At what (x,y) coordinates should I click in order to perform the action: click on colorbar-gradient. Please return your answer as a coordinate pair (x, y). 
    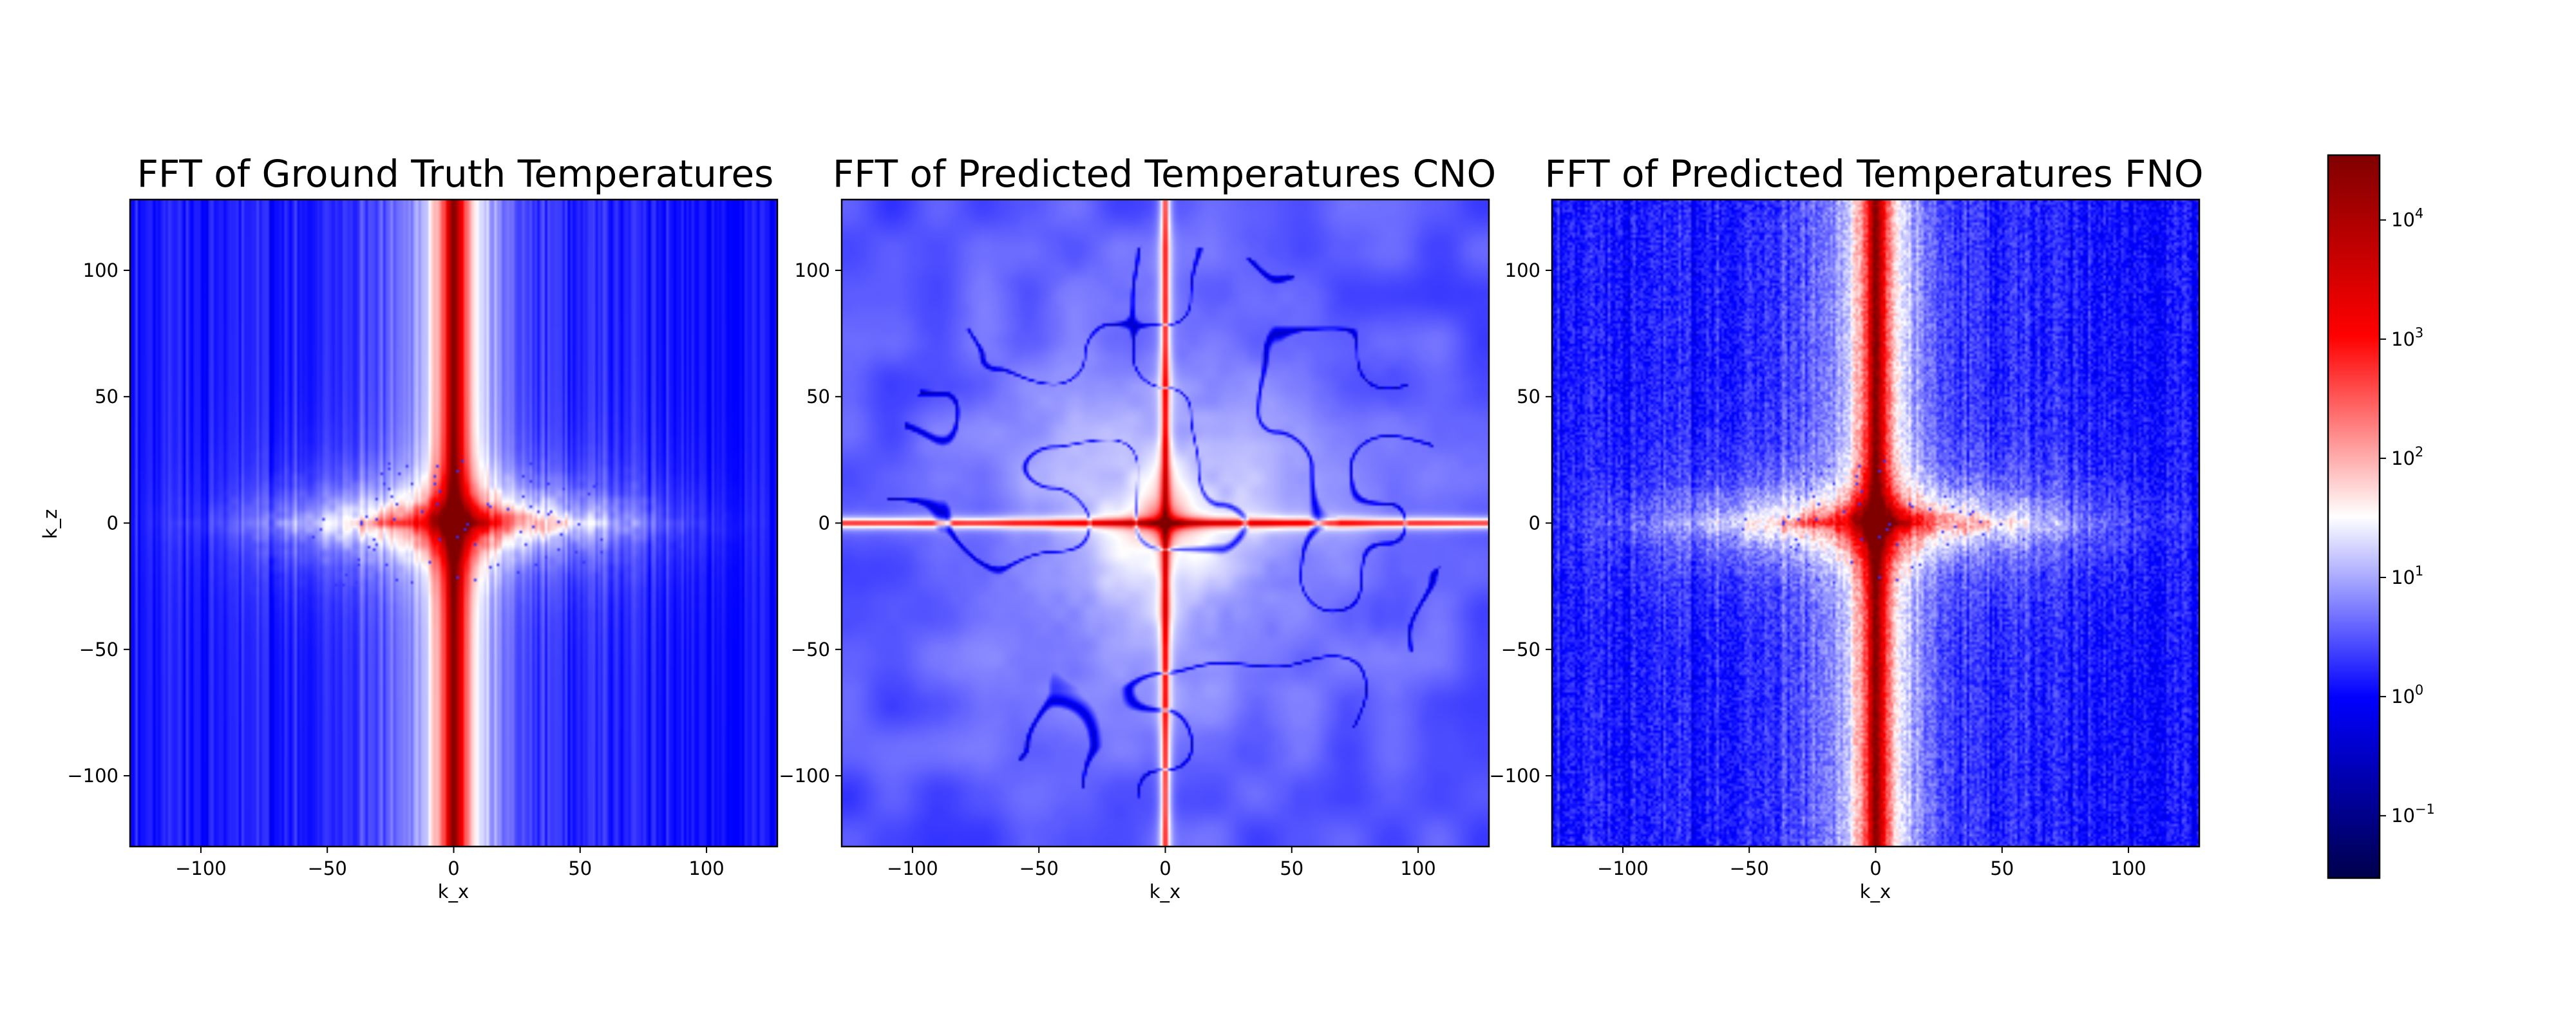
    Looking at the image, I should click on (2354, 516).